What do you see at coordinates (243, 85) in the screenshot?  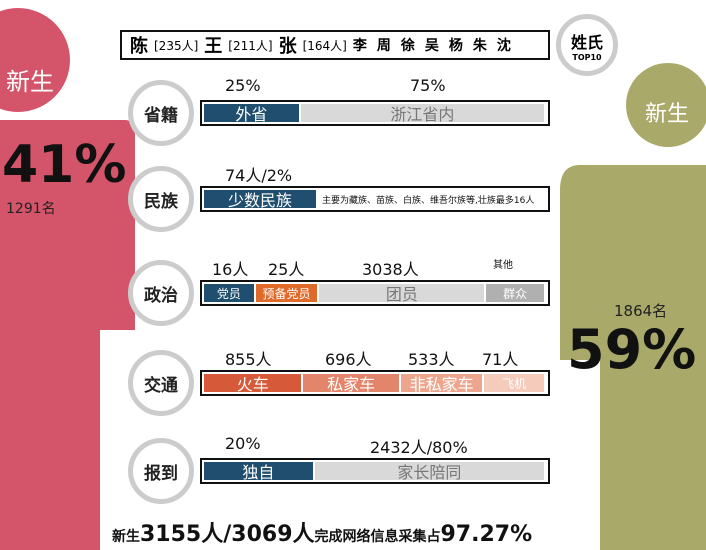 I see `top-label: 25%` at bounding box center [243, 85].